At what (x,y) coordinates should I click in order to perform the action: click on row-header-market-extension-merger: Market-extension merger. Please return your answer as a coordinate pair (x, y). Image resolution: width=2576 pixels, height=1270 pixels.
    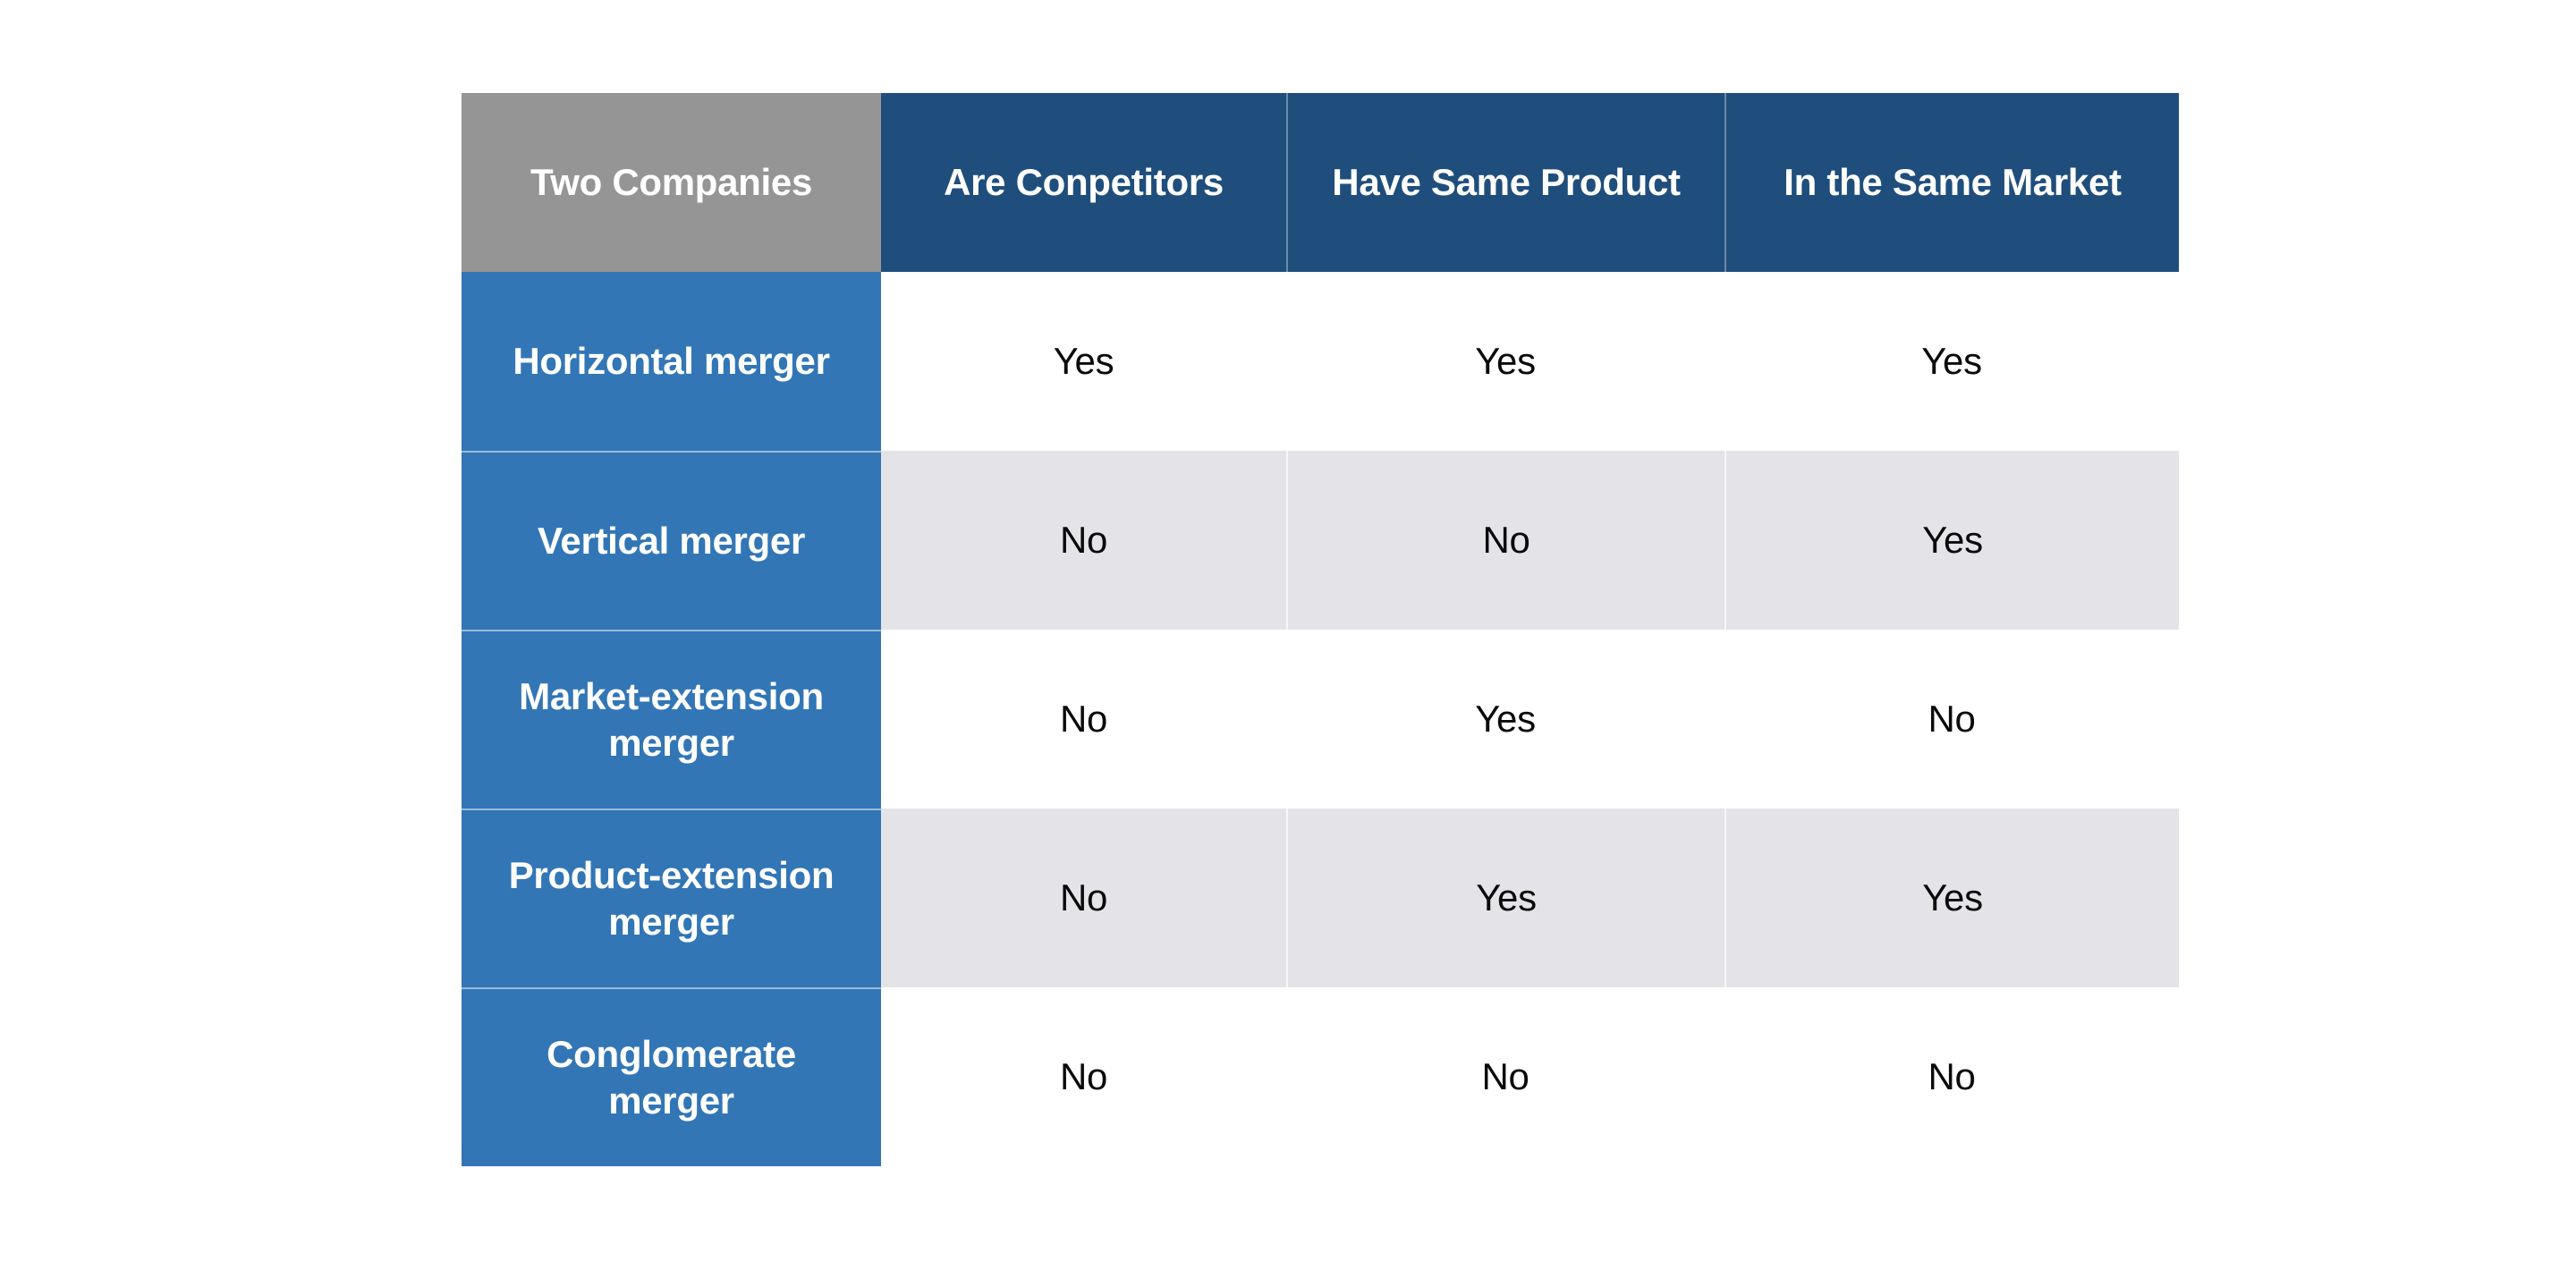
    Looking at the image, I should click on (671, 719).